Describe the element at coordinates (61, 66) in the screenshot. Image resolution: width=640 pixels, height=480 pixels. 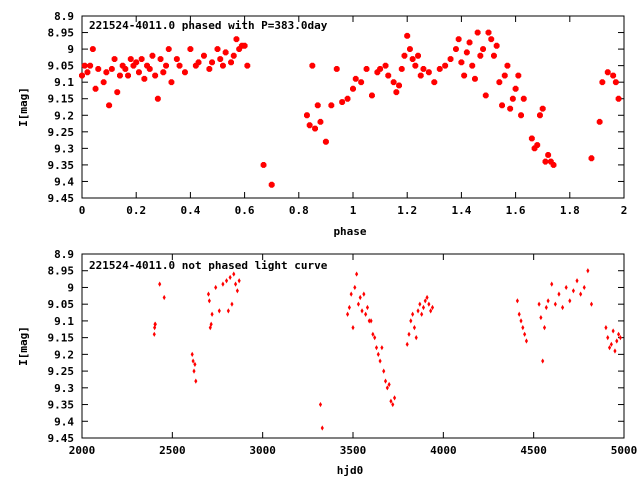
I see `y-tick-label: 9.05` at that location.